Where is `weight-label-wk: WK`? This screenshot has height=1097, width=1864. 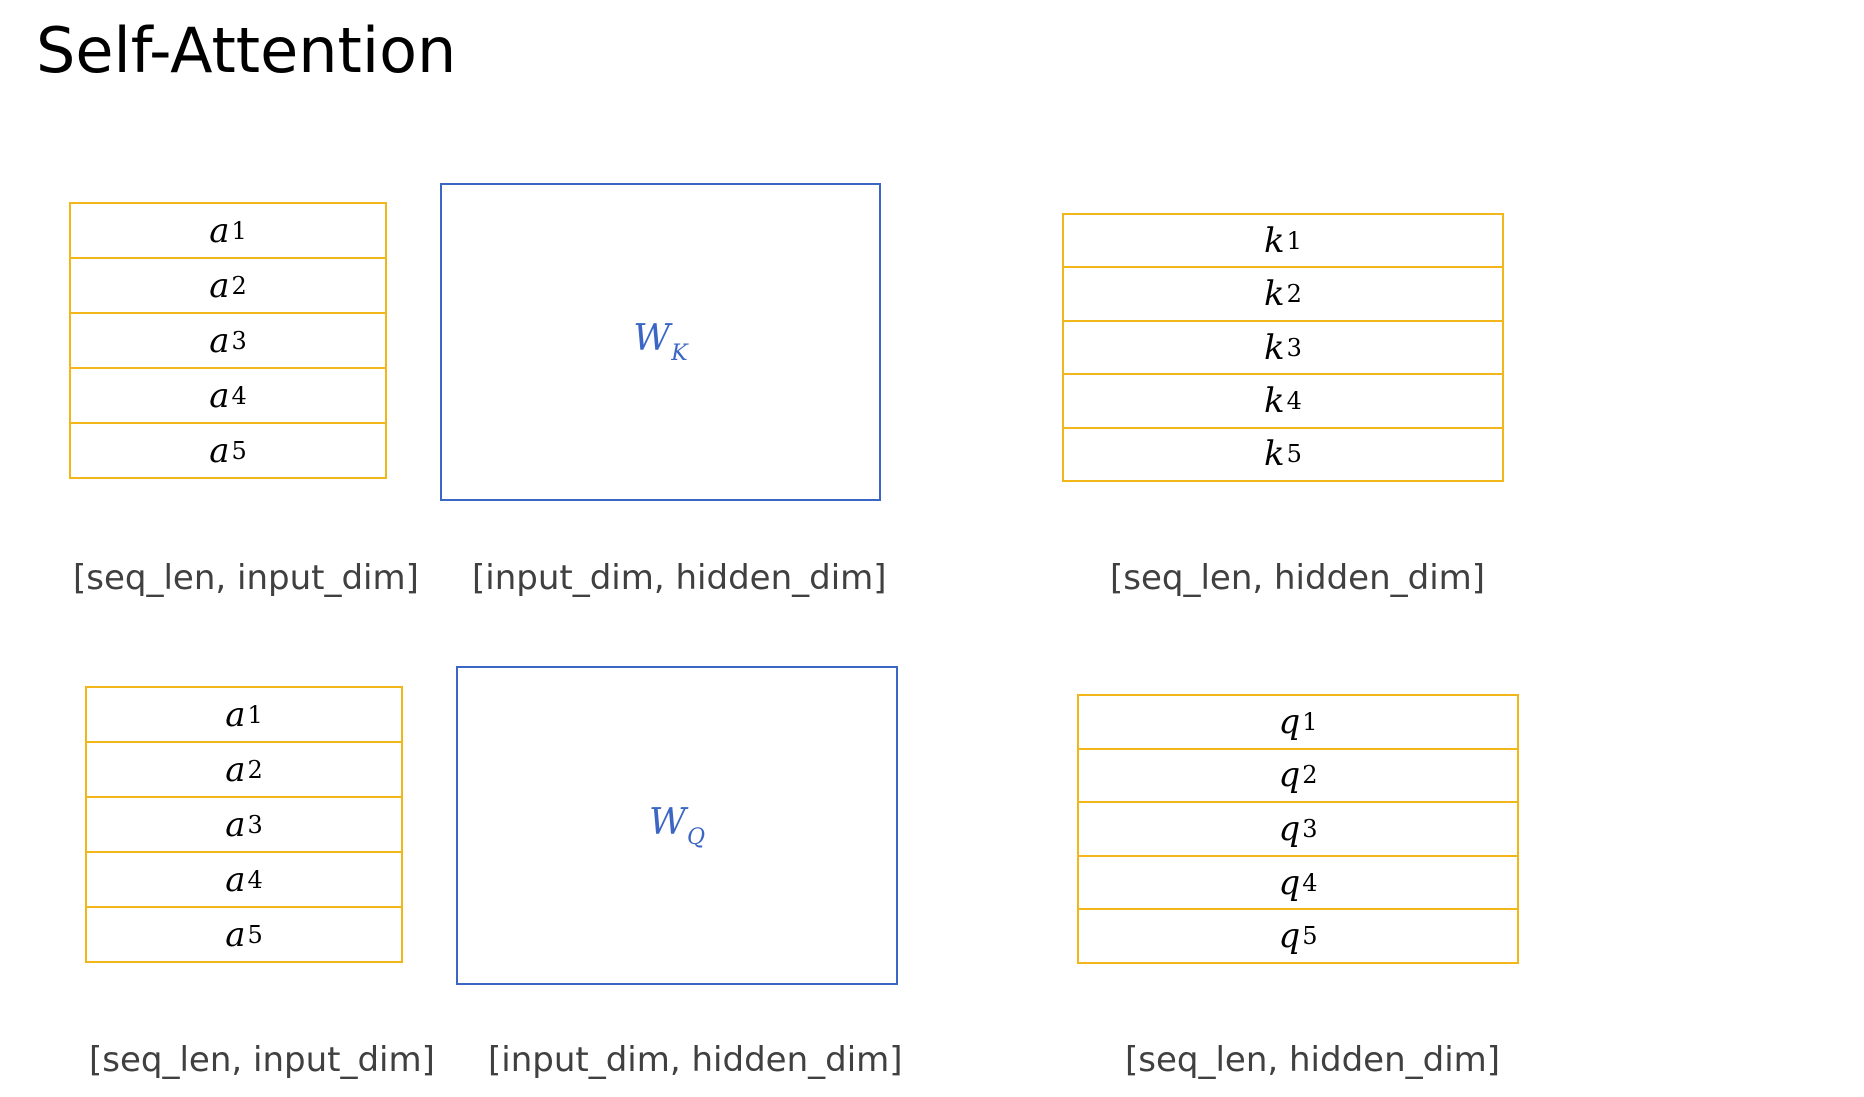 weight-label-wk: WK is located at coordinates (660, 342).